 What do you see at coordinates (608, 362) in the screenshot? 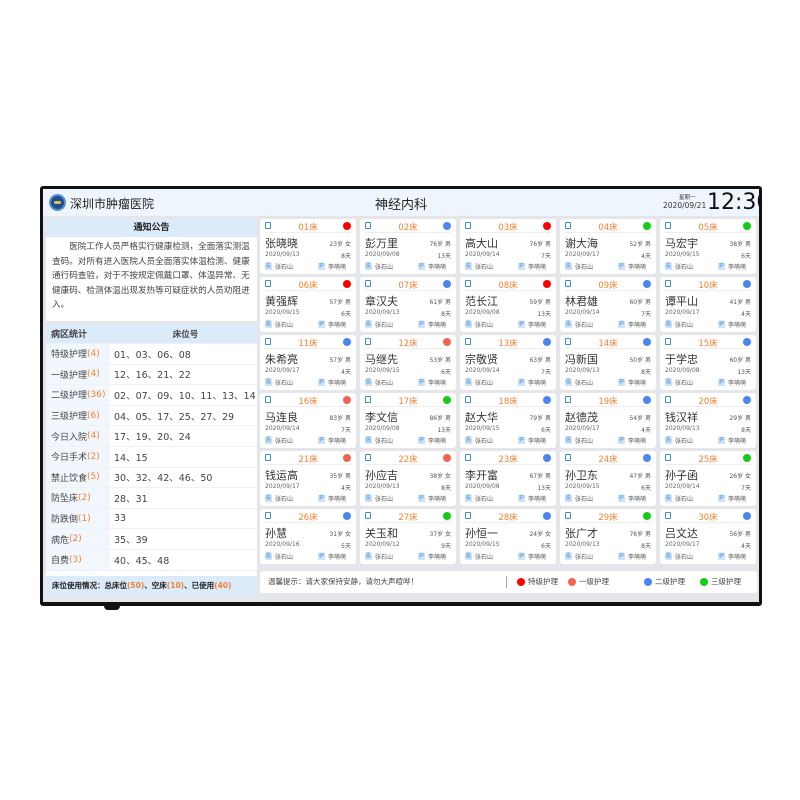
I see `bed-card: 14床 冯新国 50岁 男 2020/09/13 8天医张石山 护李萌萌` at bounding box center [608, 362].